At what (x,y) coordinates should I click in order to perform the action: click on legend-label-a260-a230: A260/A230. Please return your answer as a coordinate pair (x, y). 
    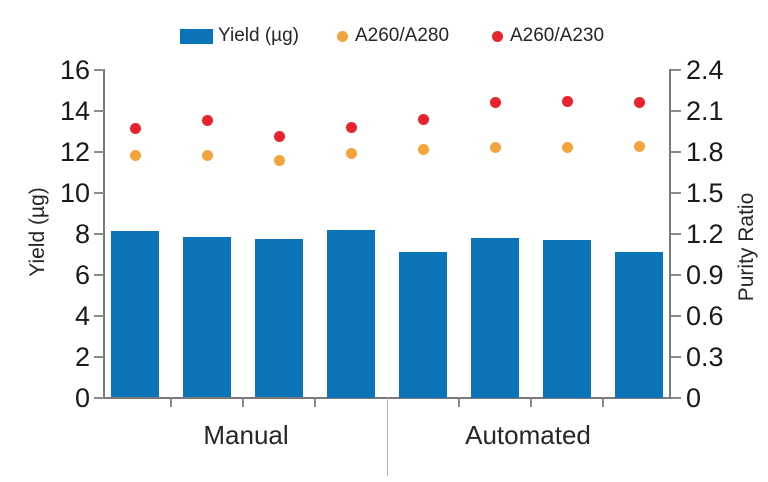
    Looking at the image, I should click on (557, 35).